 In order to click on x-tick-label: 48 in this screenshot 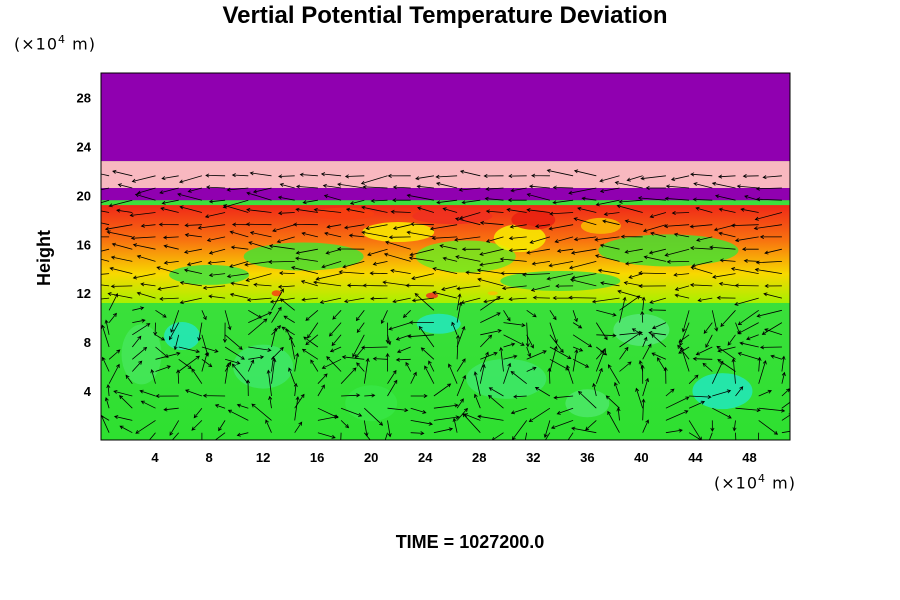, I will do `click(749, 457)`.